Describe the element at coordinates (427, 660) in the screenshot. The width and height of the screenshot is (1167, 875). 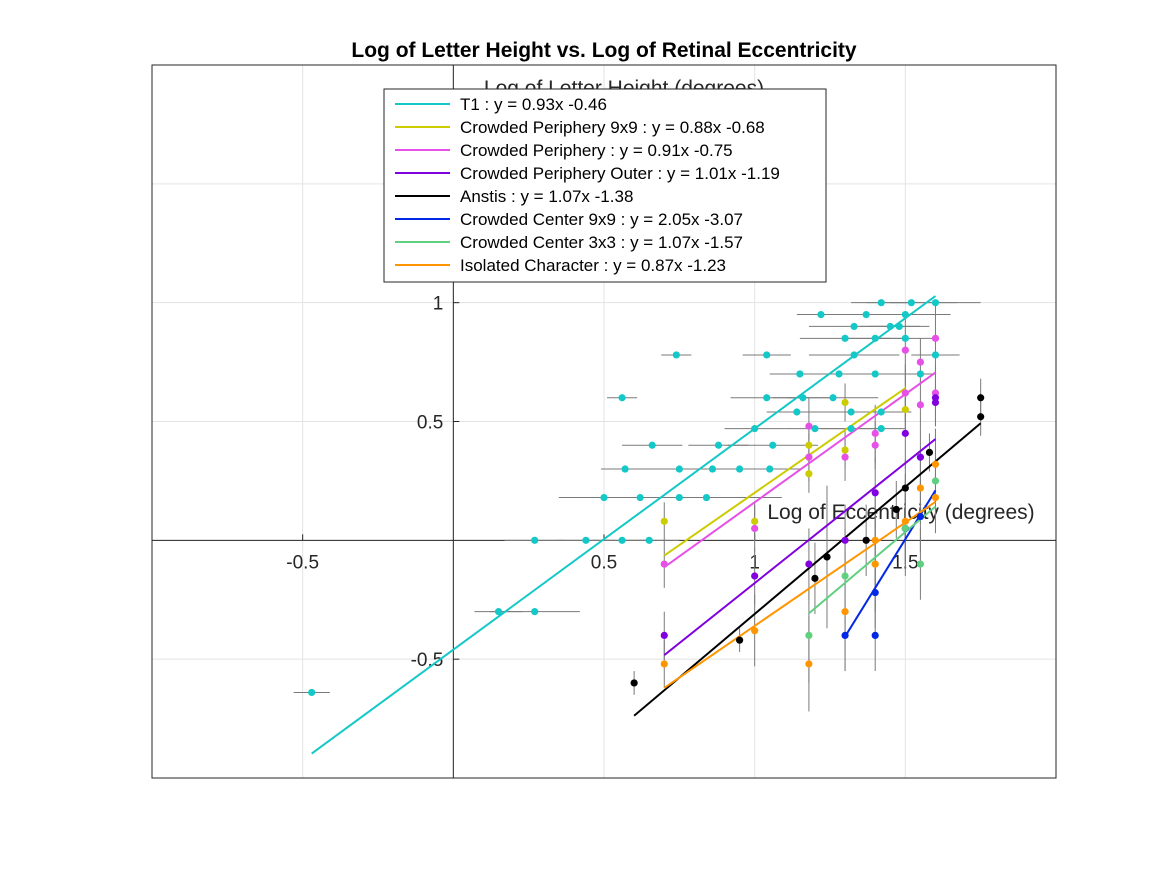
I see `y-tick-label: -0.5` at that location.